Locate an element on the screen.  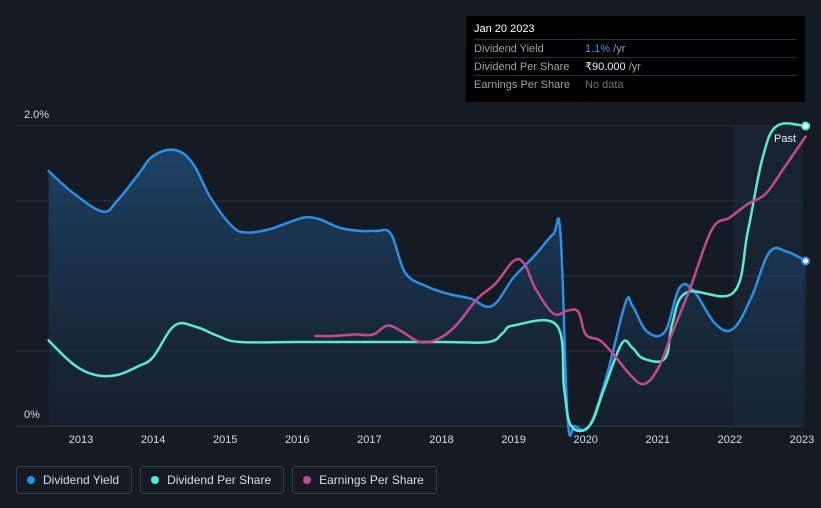
tooltip-label: Dividend Yield is located at coordinates (509, 48).